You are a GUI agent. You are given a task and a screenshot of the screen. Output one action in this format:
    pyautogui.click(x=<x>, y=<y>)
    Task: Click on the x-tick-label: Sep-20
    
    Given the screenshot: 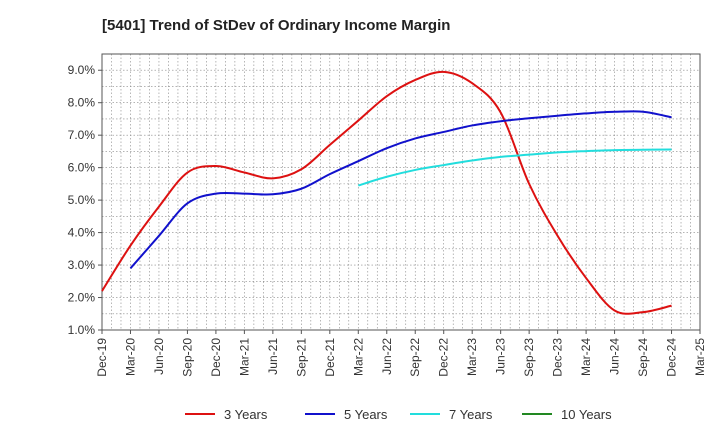 What is the action you would take?
    pyautogui.click(x=187, y=357)
    